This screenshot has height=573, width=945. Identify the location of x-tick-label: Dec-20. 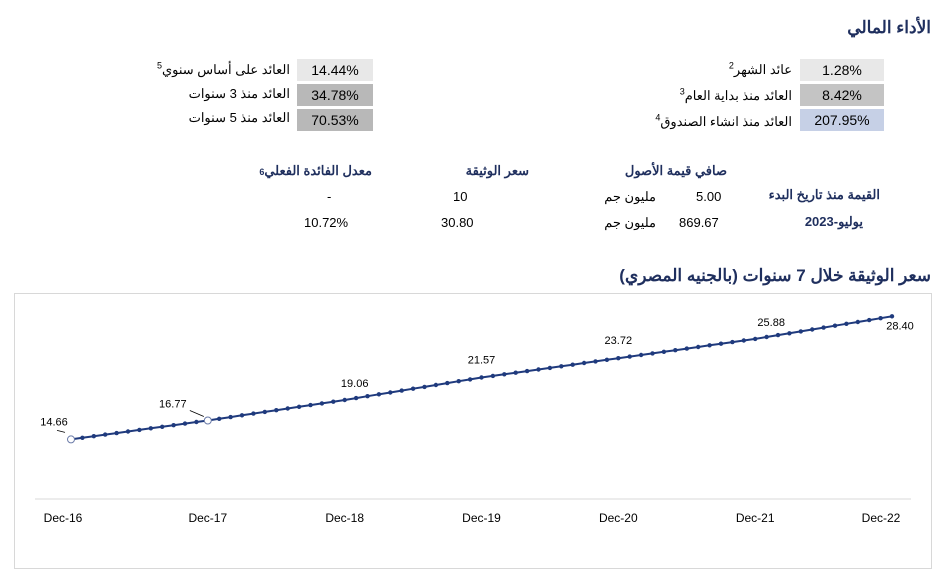
(618, 518).